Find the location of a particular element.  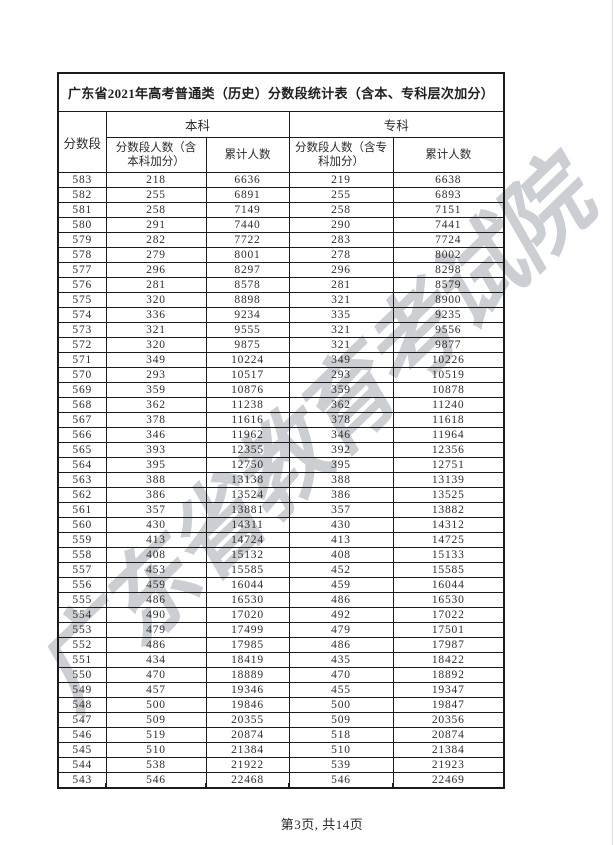

table-row: 552 486 17985 486 17987 is located at coordinates (281, 645).